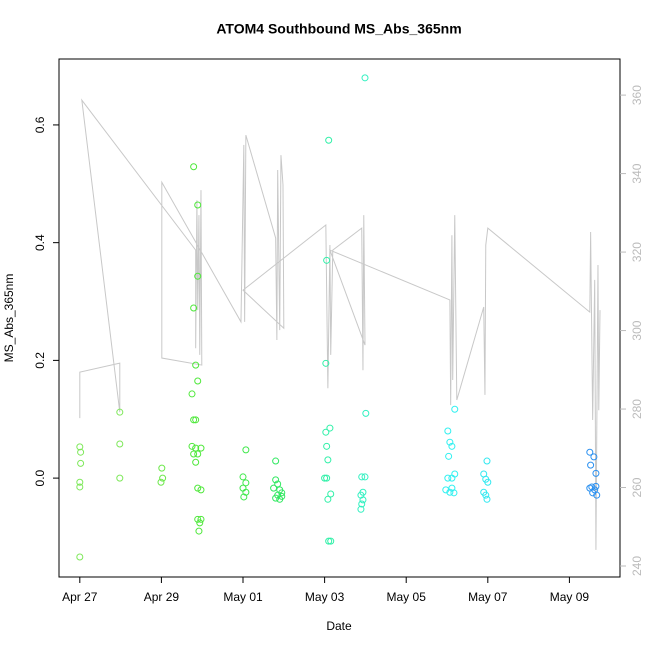  What do you see at coordinates (637, 330) in the screenshot?
I see `y2-tick-label: 300` at bounding box center [637, 330].